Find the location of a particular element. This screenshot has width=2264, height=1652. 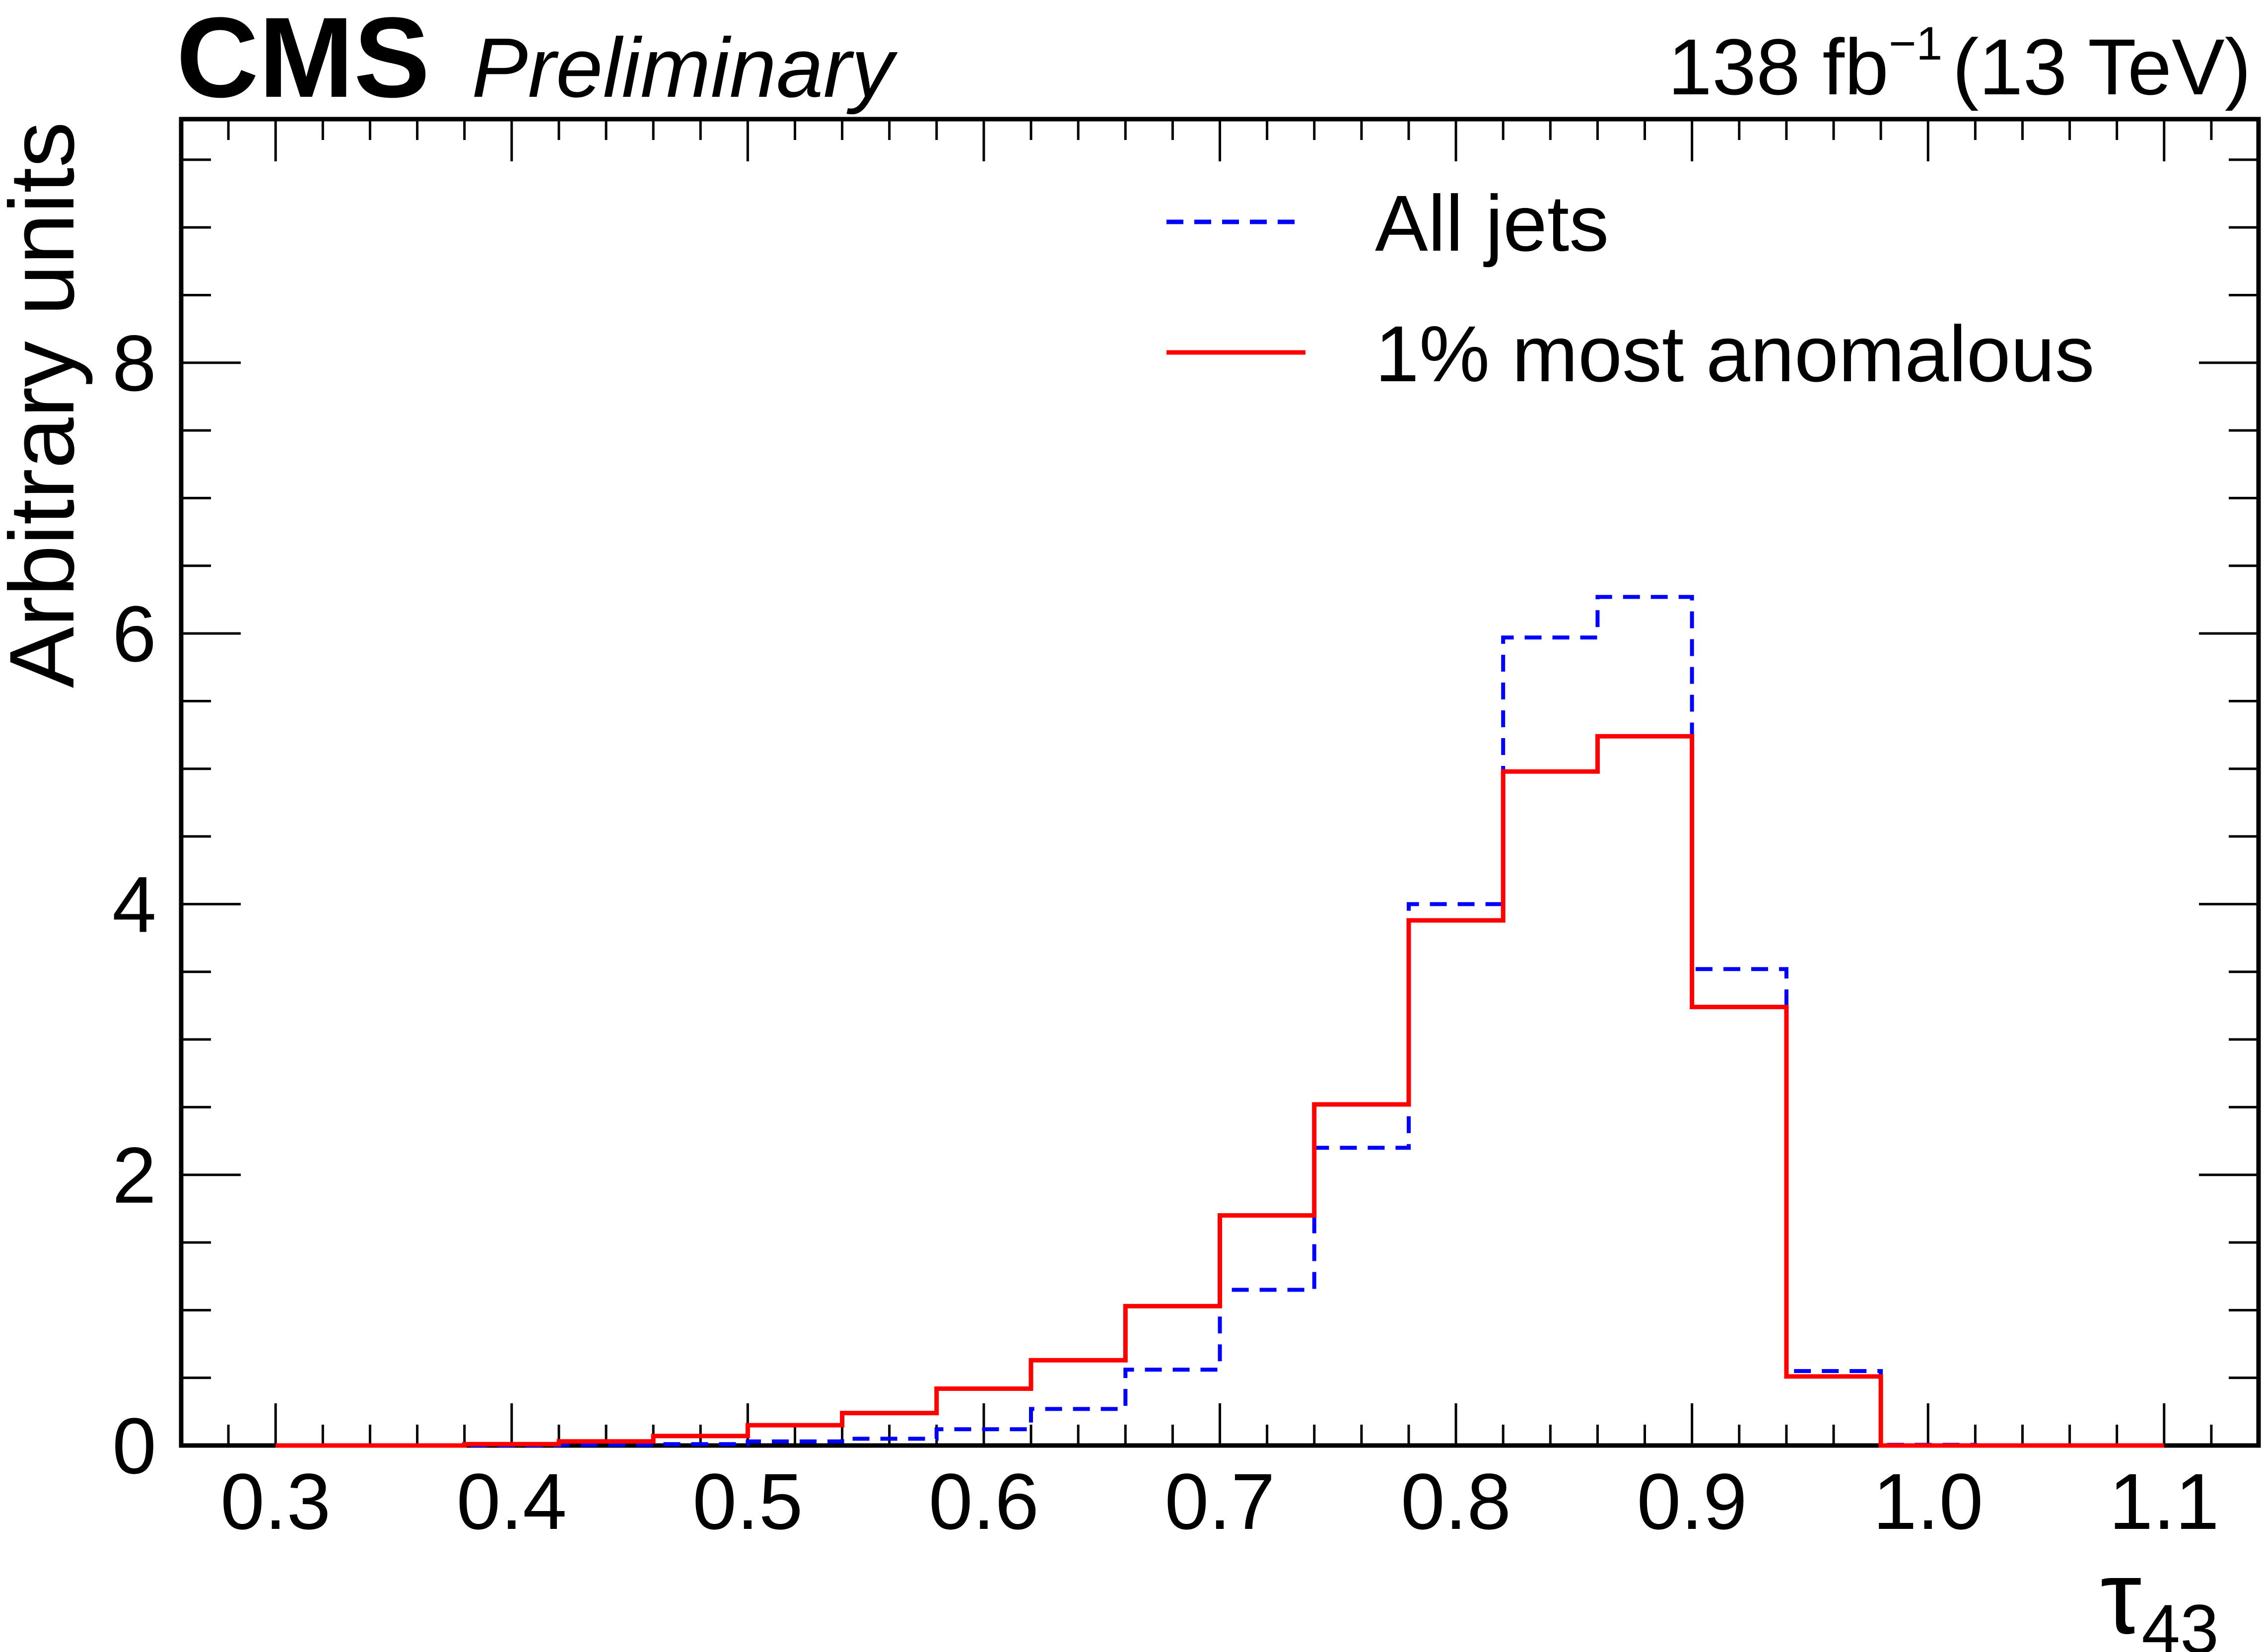

luminosity-exponent: −1 is located at coordinates (1915, 44).